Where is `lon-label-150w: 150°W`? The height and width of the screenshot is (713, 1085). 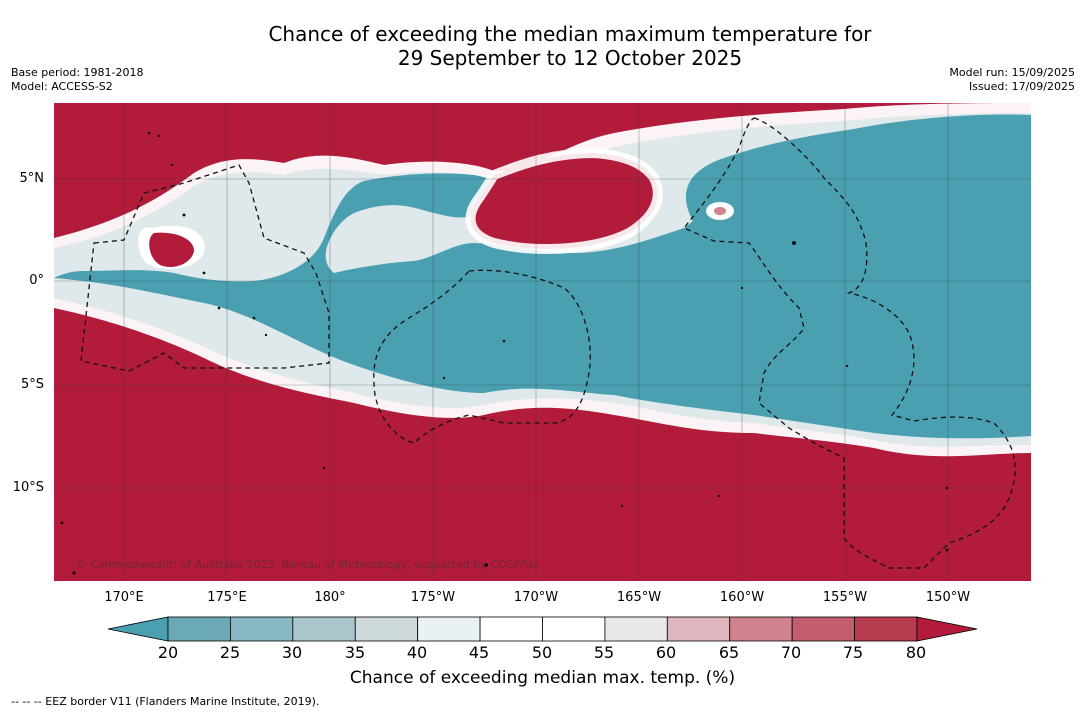 lon-label-150w: 150°W is located at coordinates (948, 597).